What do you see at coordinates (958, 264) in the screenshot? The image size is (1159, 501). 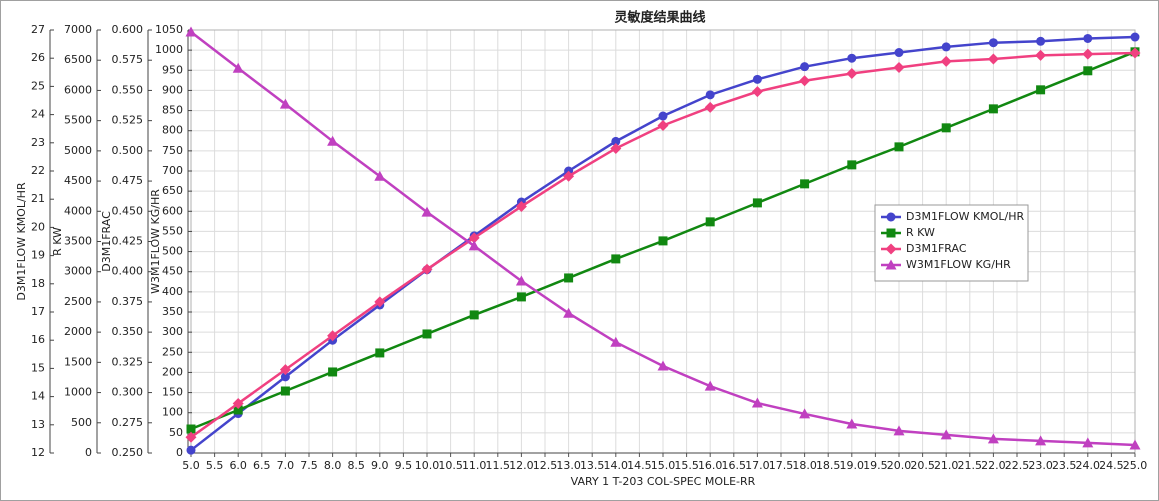 I see `legend-label: W3M1FLOW KG/HR` at bounding box center [958, 264].